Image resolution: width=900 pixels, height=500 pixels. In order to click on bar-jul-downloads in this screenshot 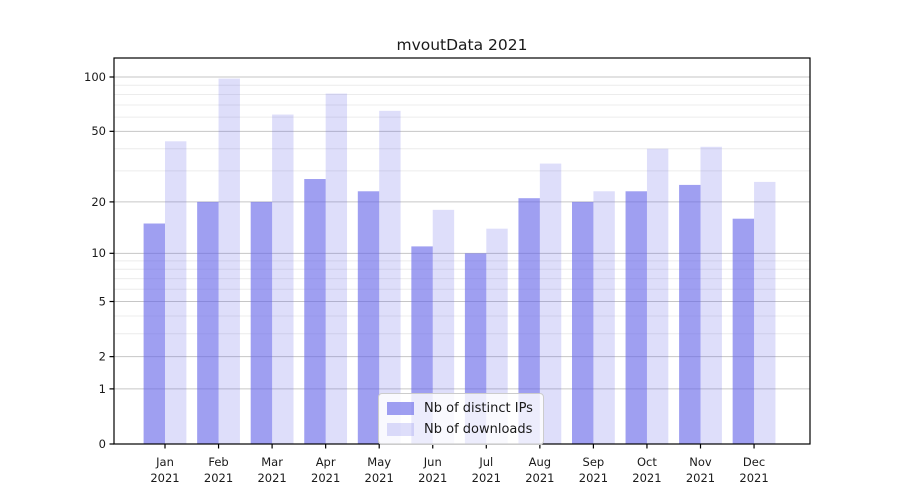, I will do `click(497, 336)`.